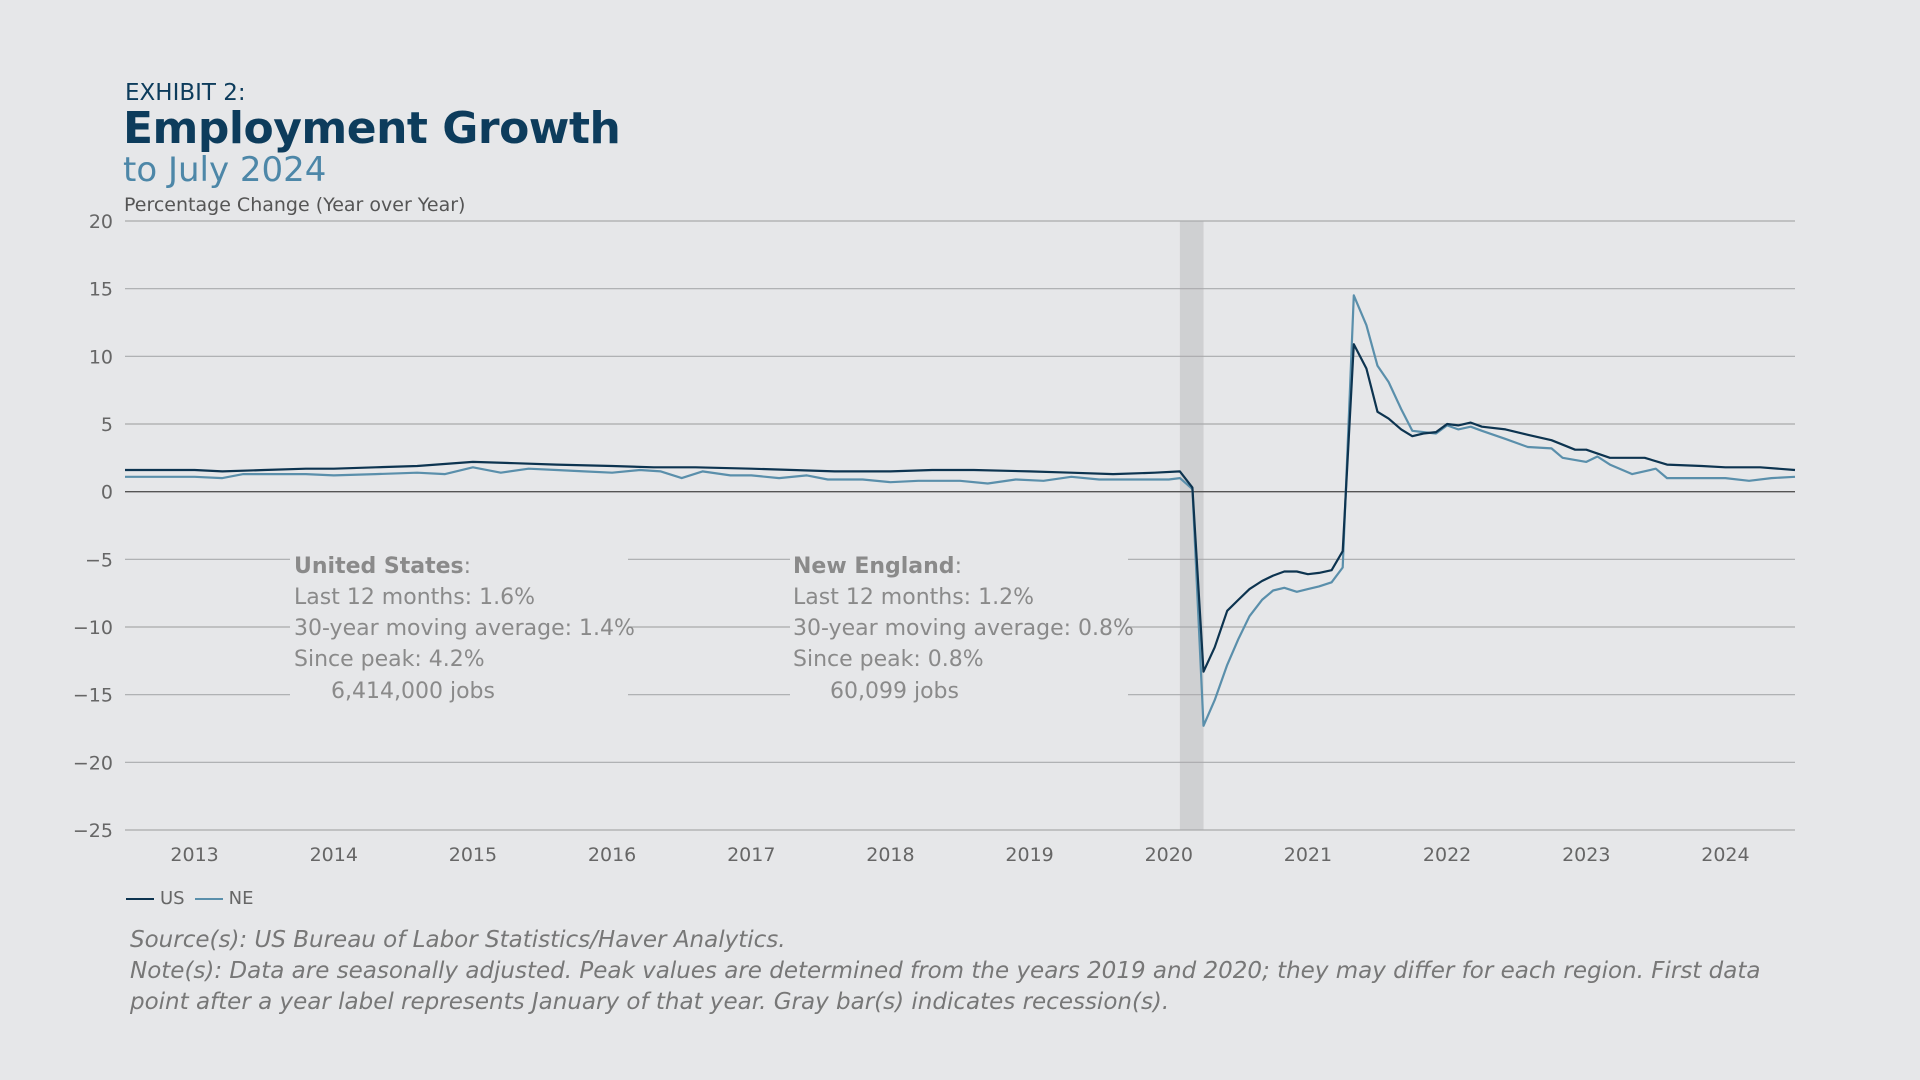 Image resolution: width=1920 pixels, height=1080 pixels. I want to click on x-tick-label: 2013, so click(194, 855).